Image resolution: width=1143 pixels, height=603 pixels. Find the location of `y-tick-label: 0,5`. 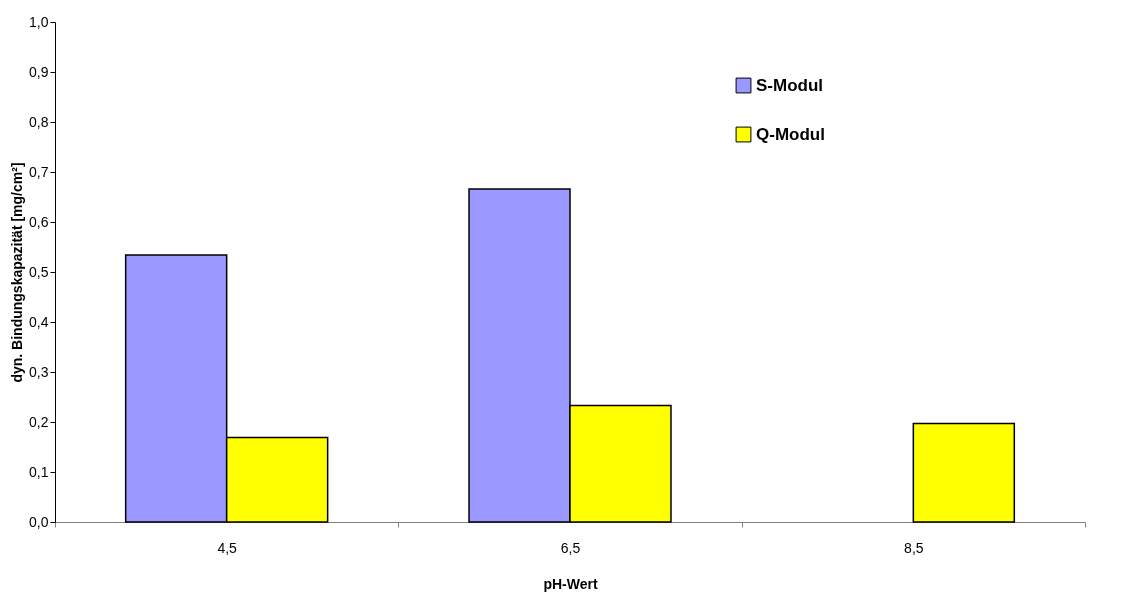

y-tick-label: 0,5 is located at coordinates (39, 271).